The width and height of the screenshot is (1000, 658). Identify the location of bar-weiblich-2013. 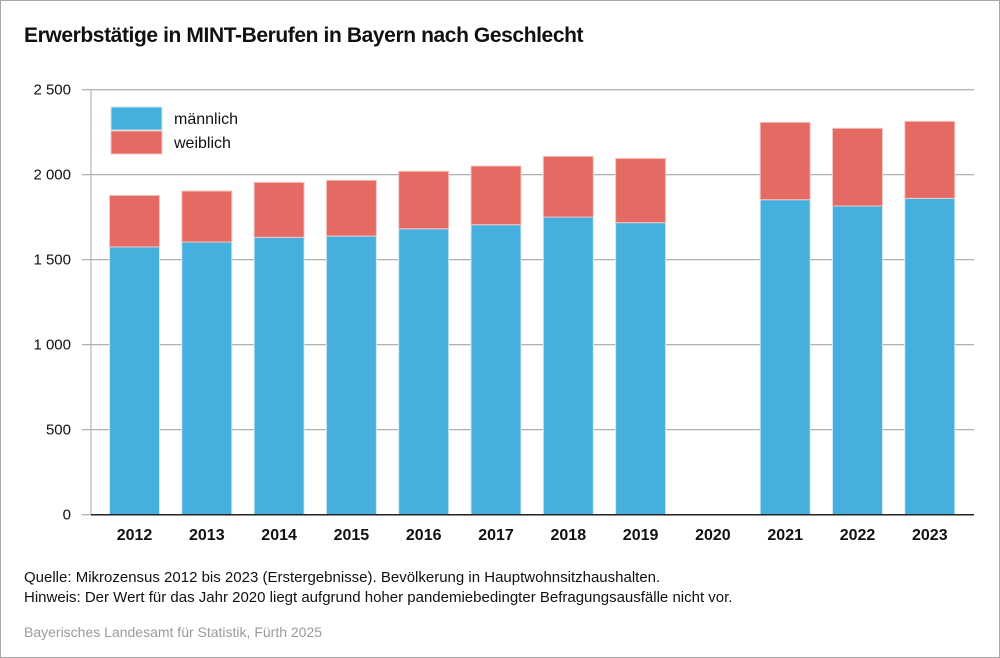
(207, 216).